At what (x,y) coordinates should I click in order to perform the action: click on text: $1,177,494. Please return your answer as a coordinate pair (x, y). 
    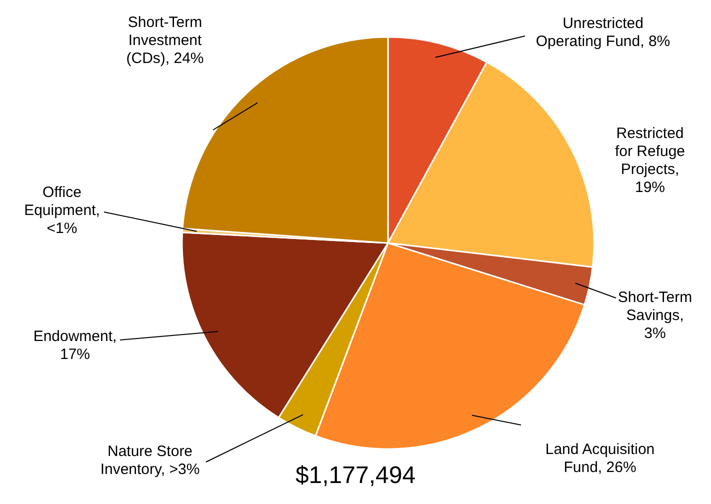
    Looking at the image, I should click on (355, 475).